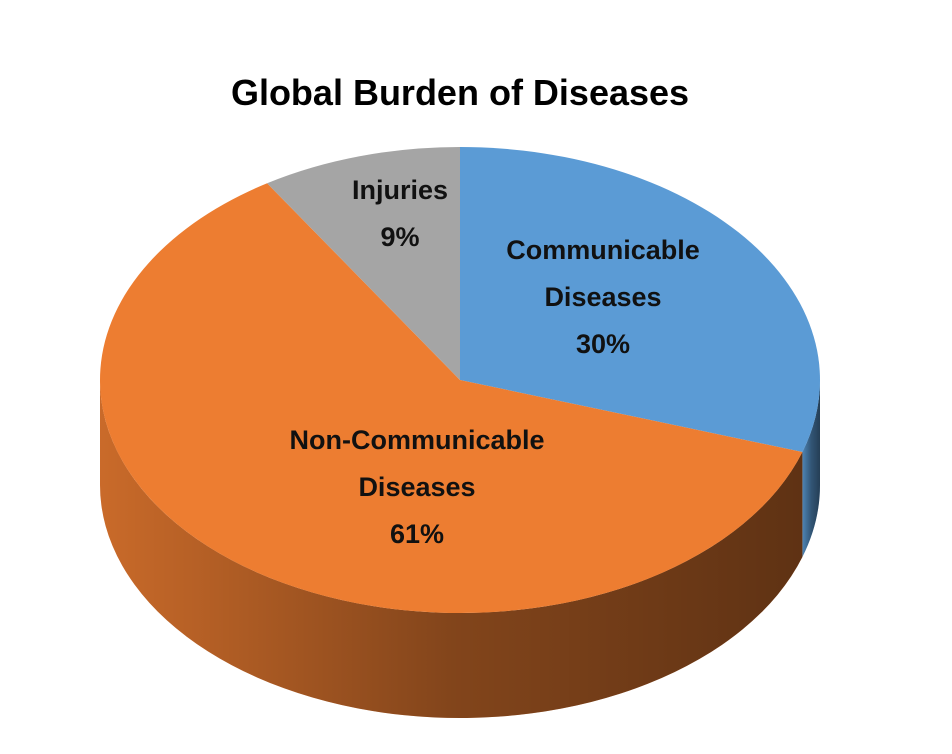 Image resolution: width=952 pixels, height=754 pixels. I want to click on pie-side-shade, so click(811, 469).